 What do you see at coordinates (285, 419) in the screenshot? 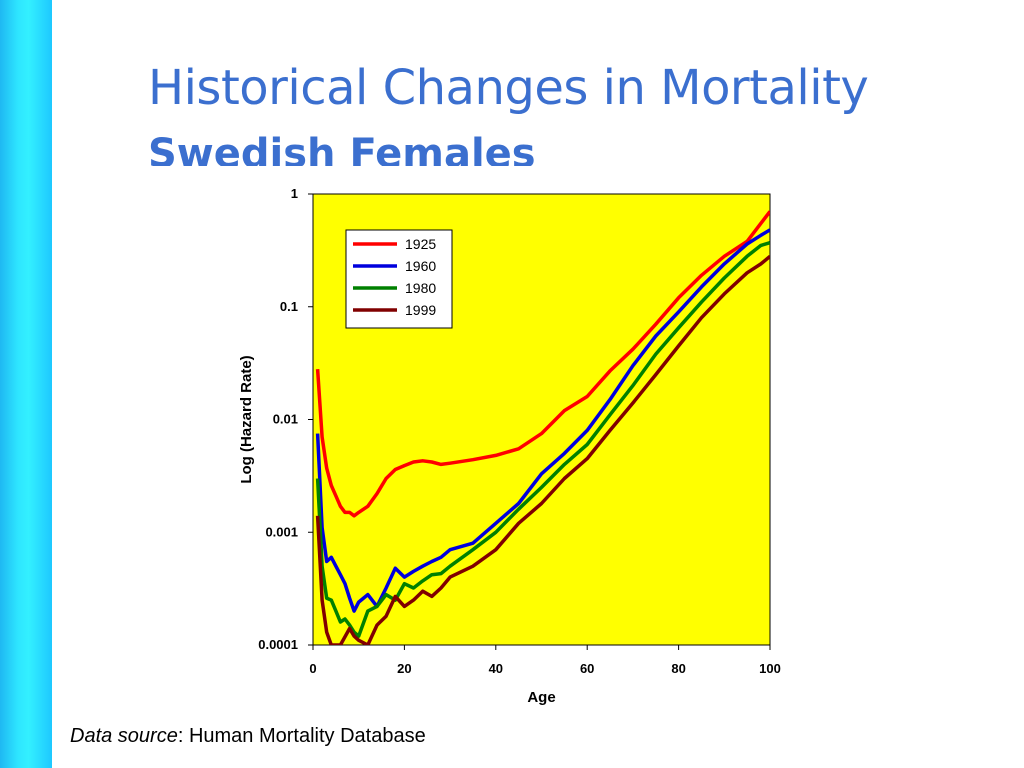
I see `y-tick-label: 0.01` at bounding box center [285, 419].